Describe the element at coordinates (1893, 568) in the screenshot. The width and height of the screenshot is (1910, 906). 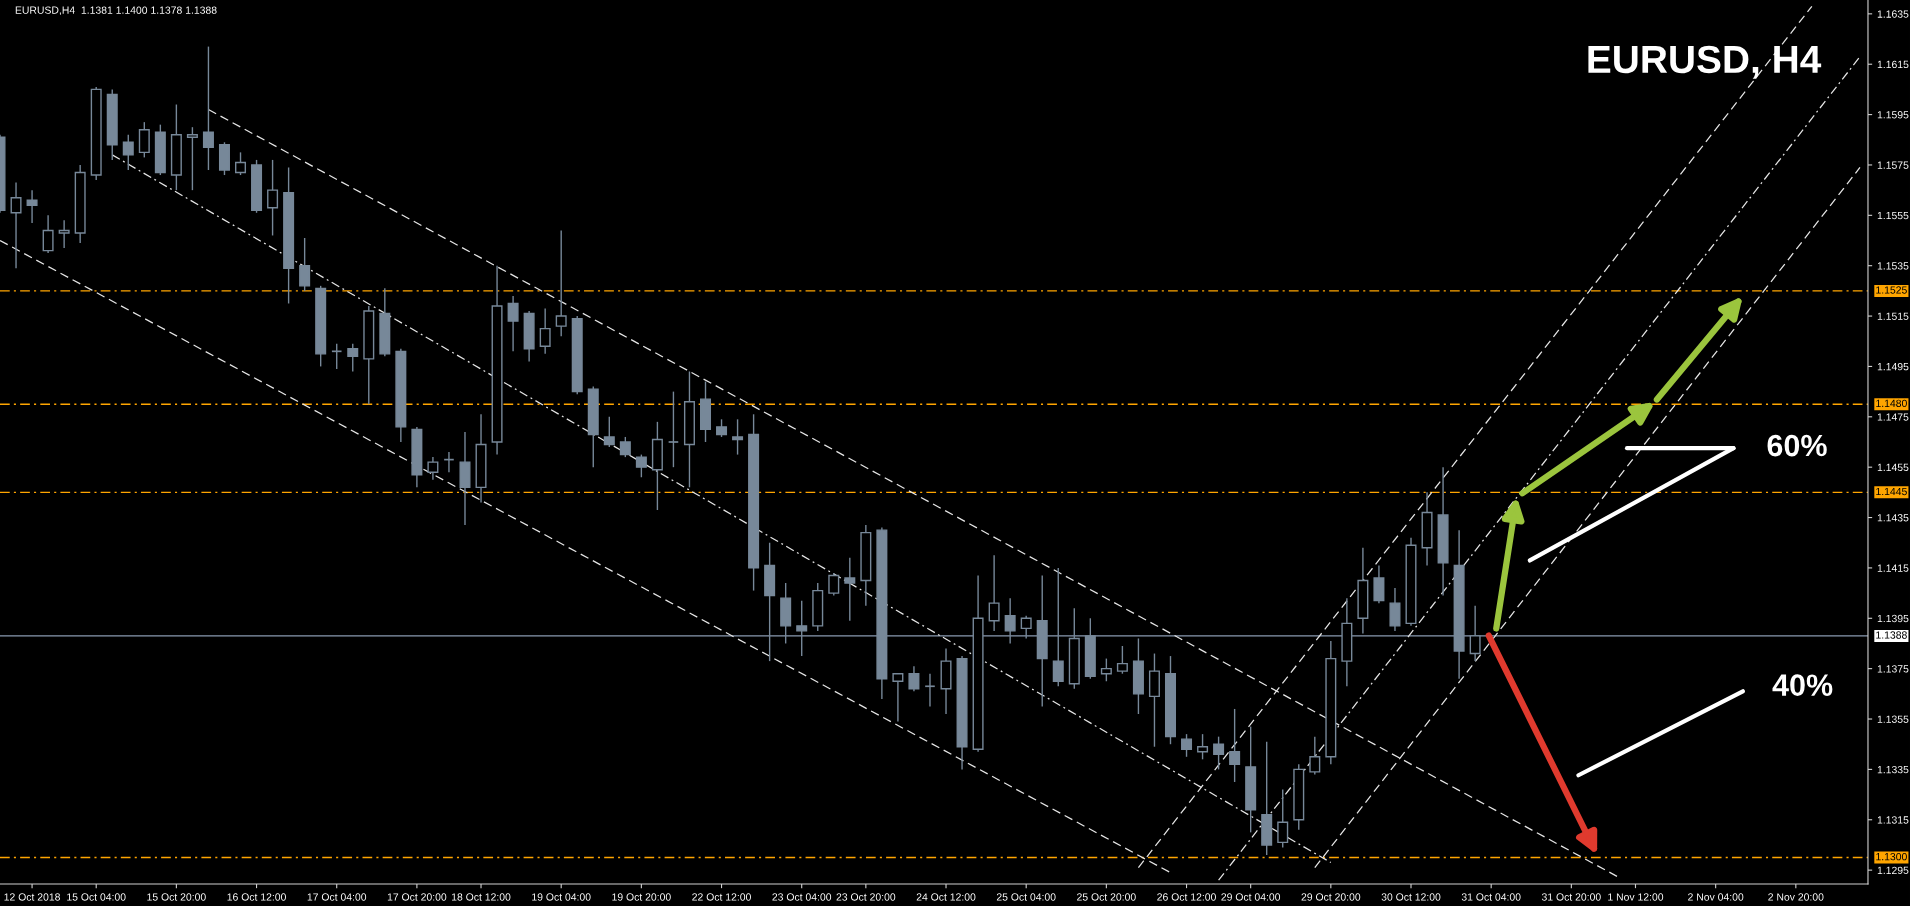
I see `y-tick-label: 1.1415` at that location.